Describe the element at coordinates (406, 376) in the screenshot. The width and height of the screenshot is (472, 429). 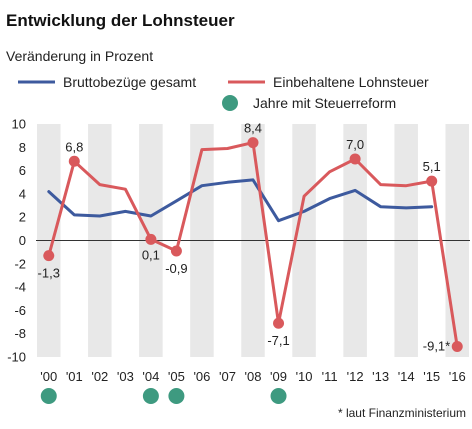
I see `x-tick-label: '14` at that location.